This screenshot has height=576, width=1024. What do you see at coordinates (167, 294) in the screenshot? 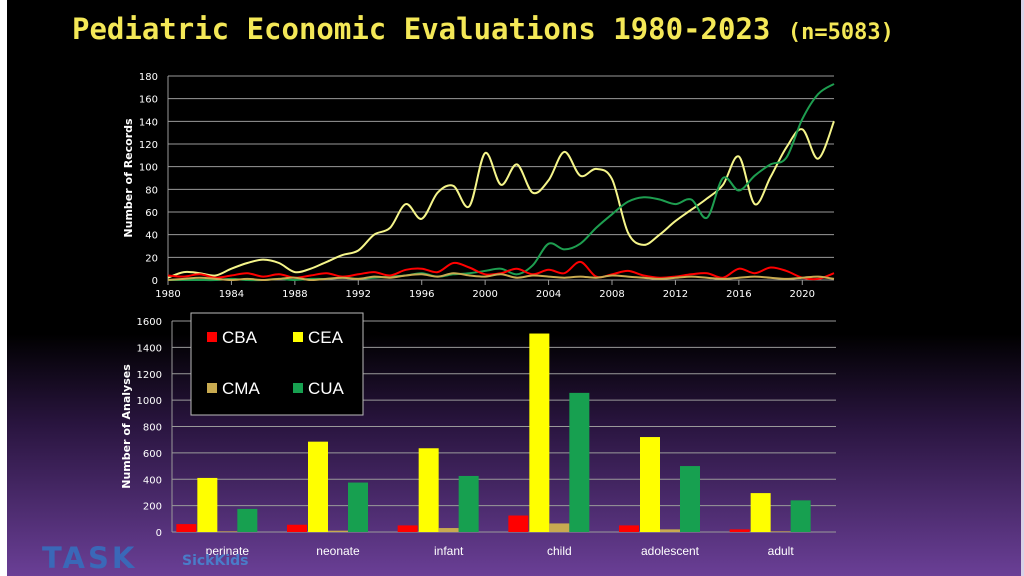
I see `line-x-tick-label: 1980` at bounding box center [167, 294].